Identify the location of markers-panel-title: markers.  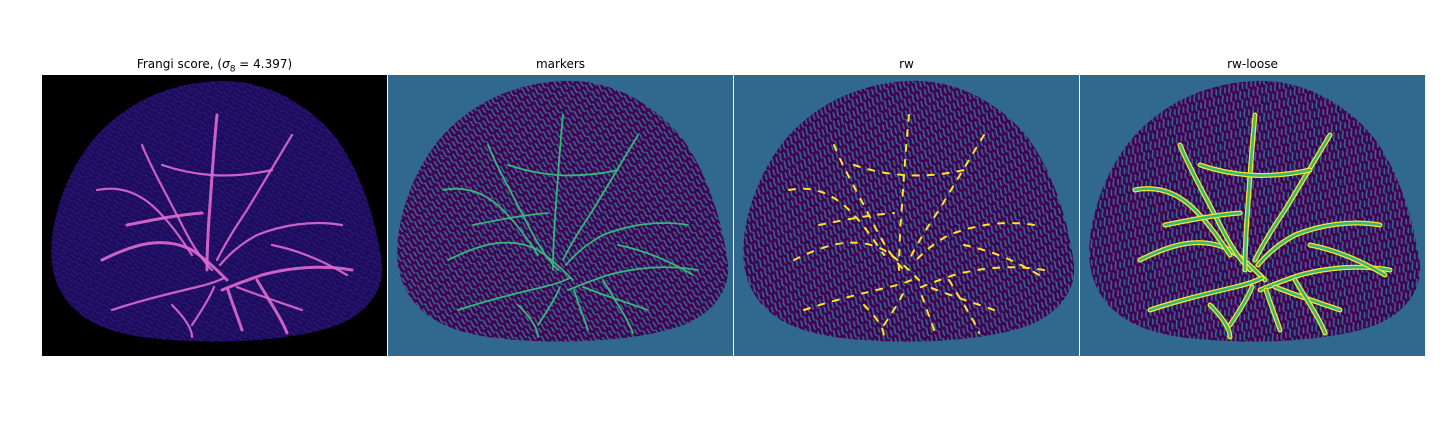
(560, 64).